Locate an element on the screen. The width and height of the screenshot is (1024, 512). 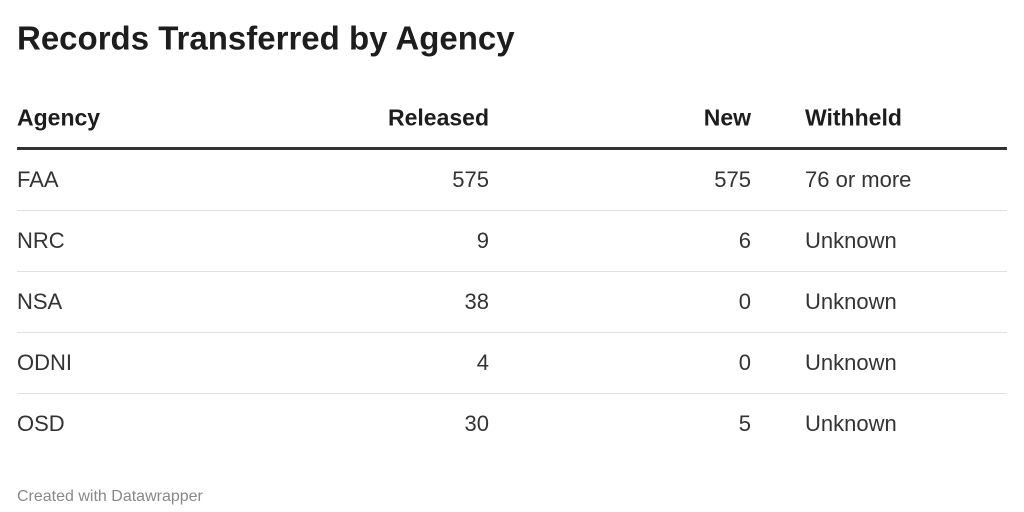
table-cell: NSA is located at coordinates (40, 301).